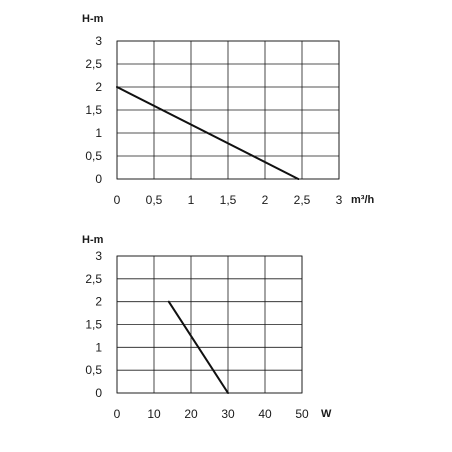 The width and height of the screenshot is (452, 452). I want to click on x-tick-label: 3, so click(339, 200).